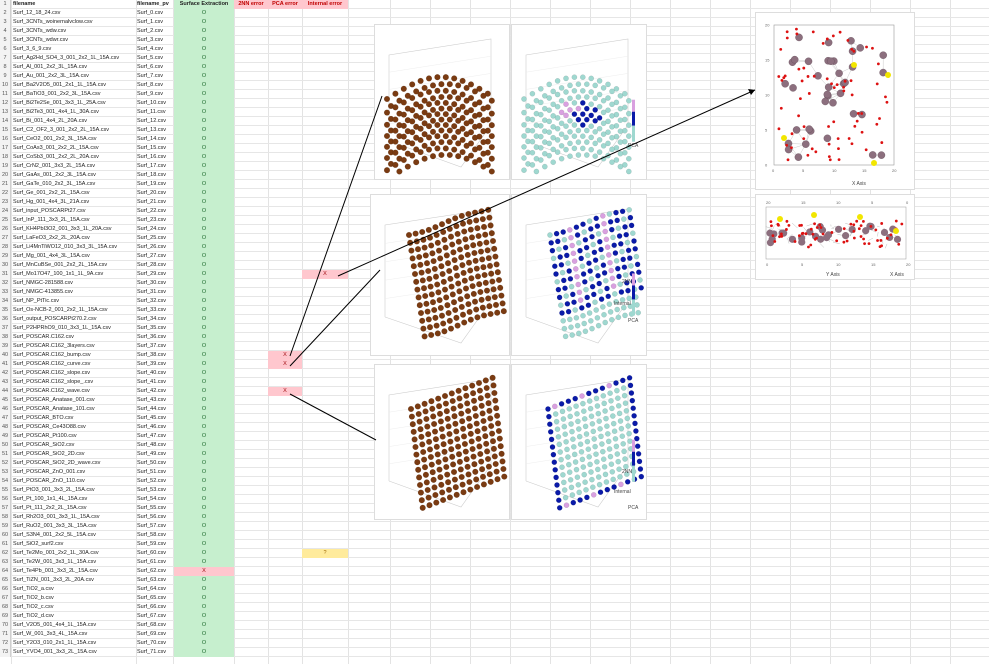  Describe the element at coordinates (55, 625) in the screenshot. I see `cell-filename: Surf_V2O5_001_4x4_1L_15A.csv` at that location.